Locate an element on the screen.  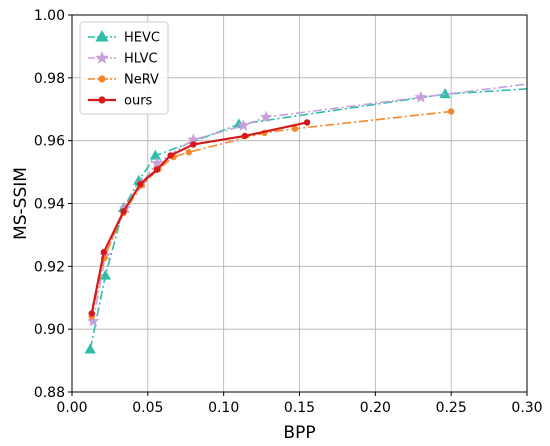
y-tick-label: 0.94 is located at coordinates (49, 205).